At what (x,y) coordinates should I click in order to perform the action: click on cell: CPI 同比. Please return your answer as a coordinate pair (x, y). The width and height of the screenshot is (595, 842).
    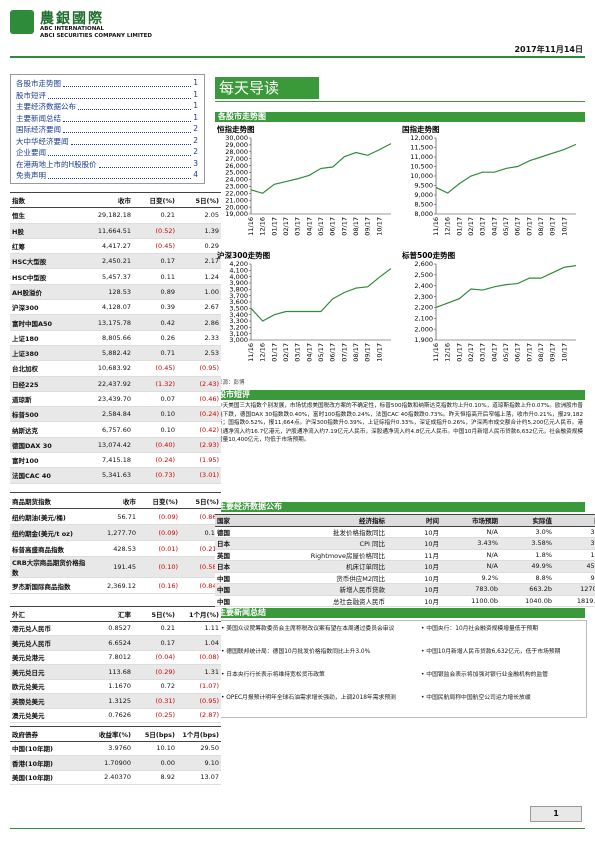
    Looking at the image, I should click on (372, 544).